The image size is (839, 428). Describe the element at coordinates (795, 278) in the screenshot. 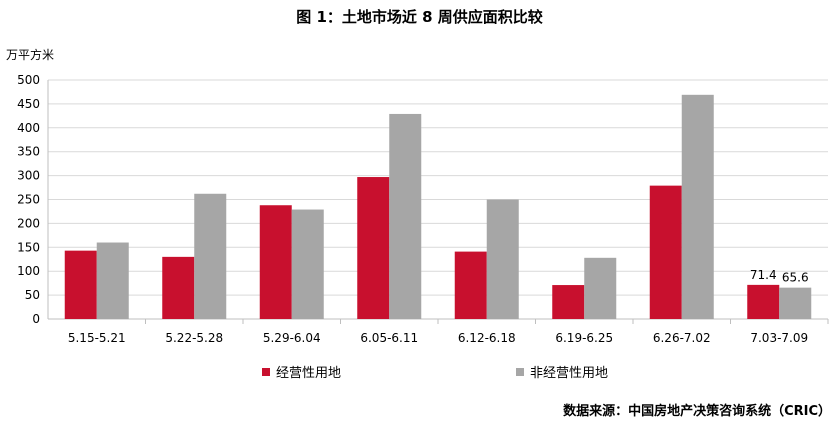

I see `data-label: 65.6` at that location.